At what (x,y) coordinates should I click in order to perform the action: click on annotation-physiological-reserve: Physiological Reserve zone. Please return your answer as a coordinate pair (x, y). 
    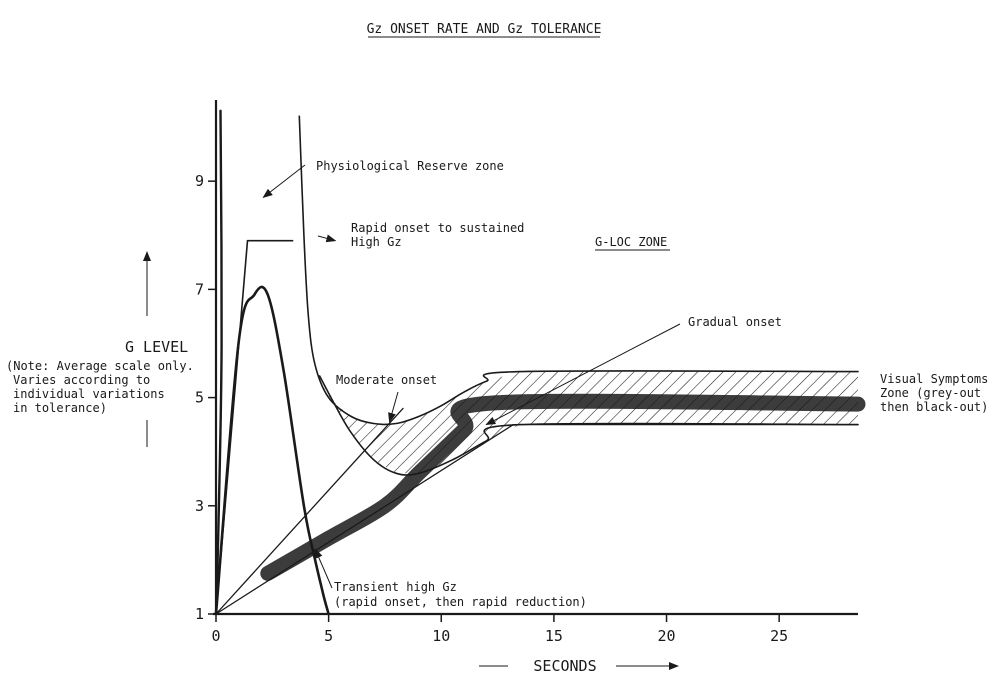
    Looking at the image, I should click on (410, 166).